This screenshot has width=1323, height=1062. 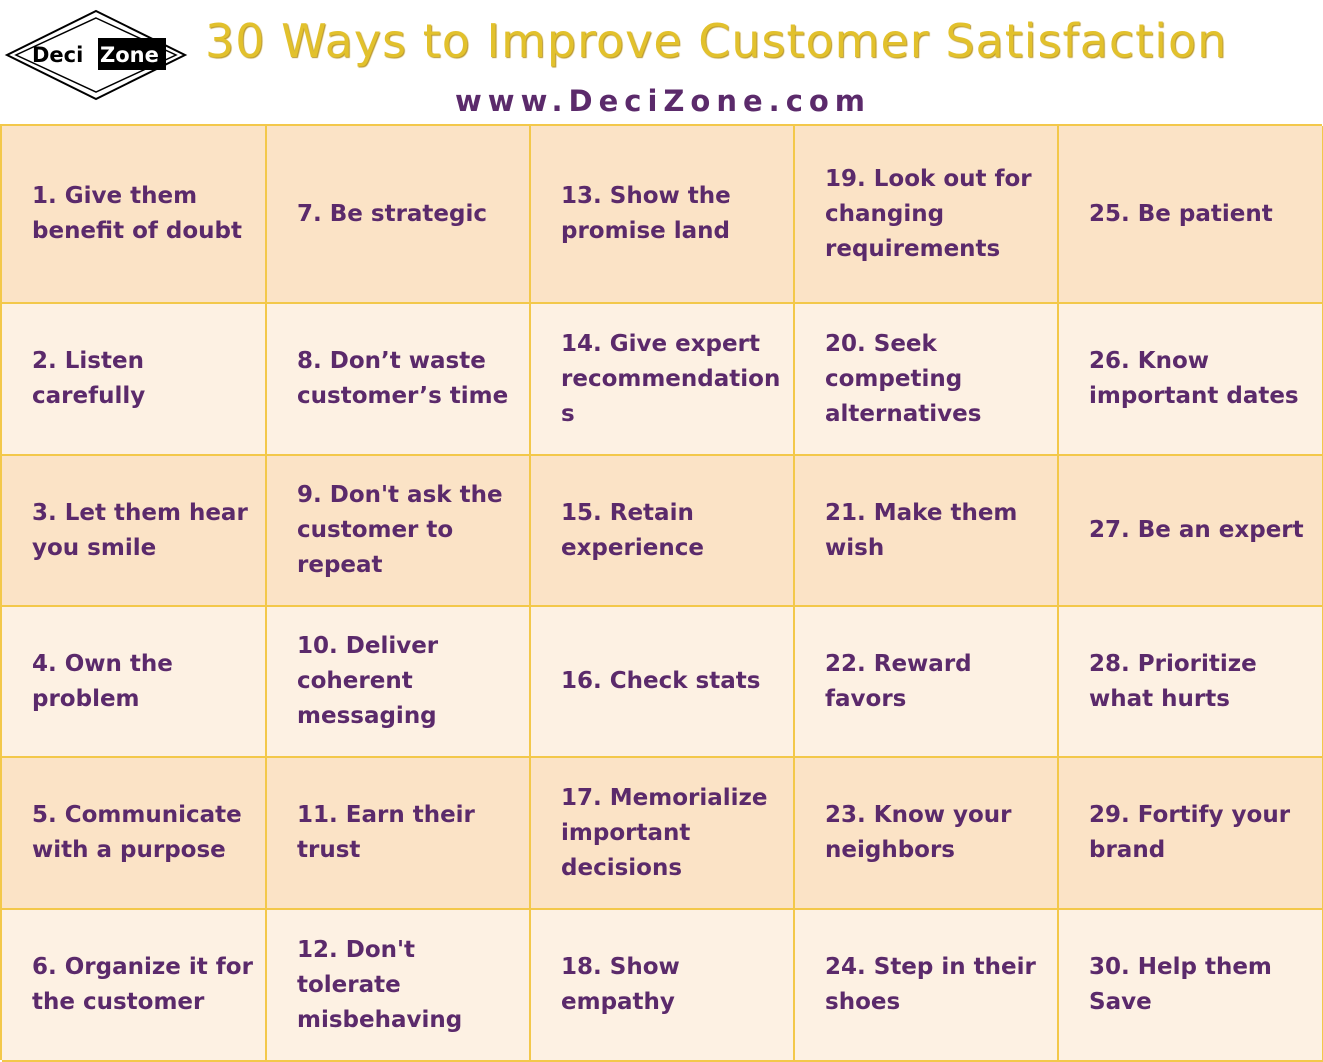 What do you see at coordinates (399, 986) in the screenshot?
I see `tip-cell: 12. Don't tolerate misbehaving` at bounding box center [399, 986].